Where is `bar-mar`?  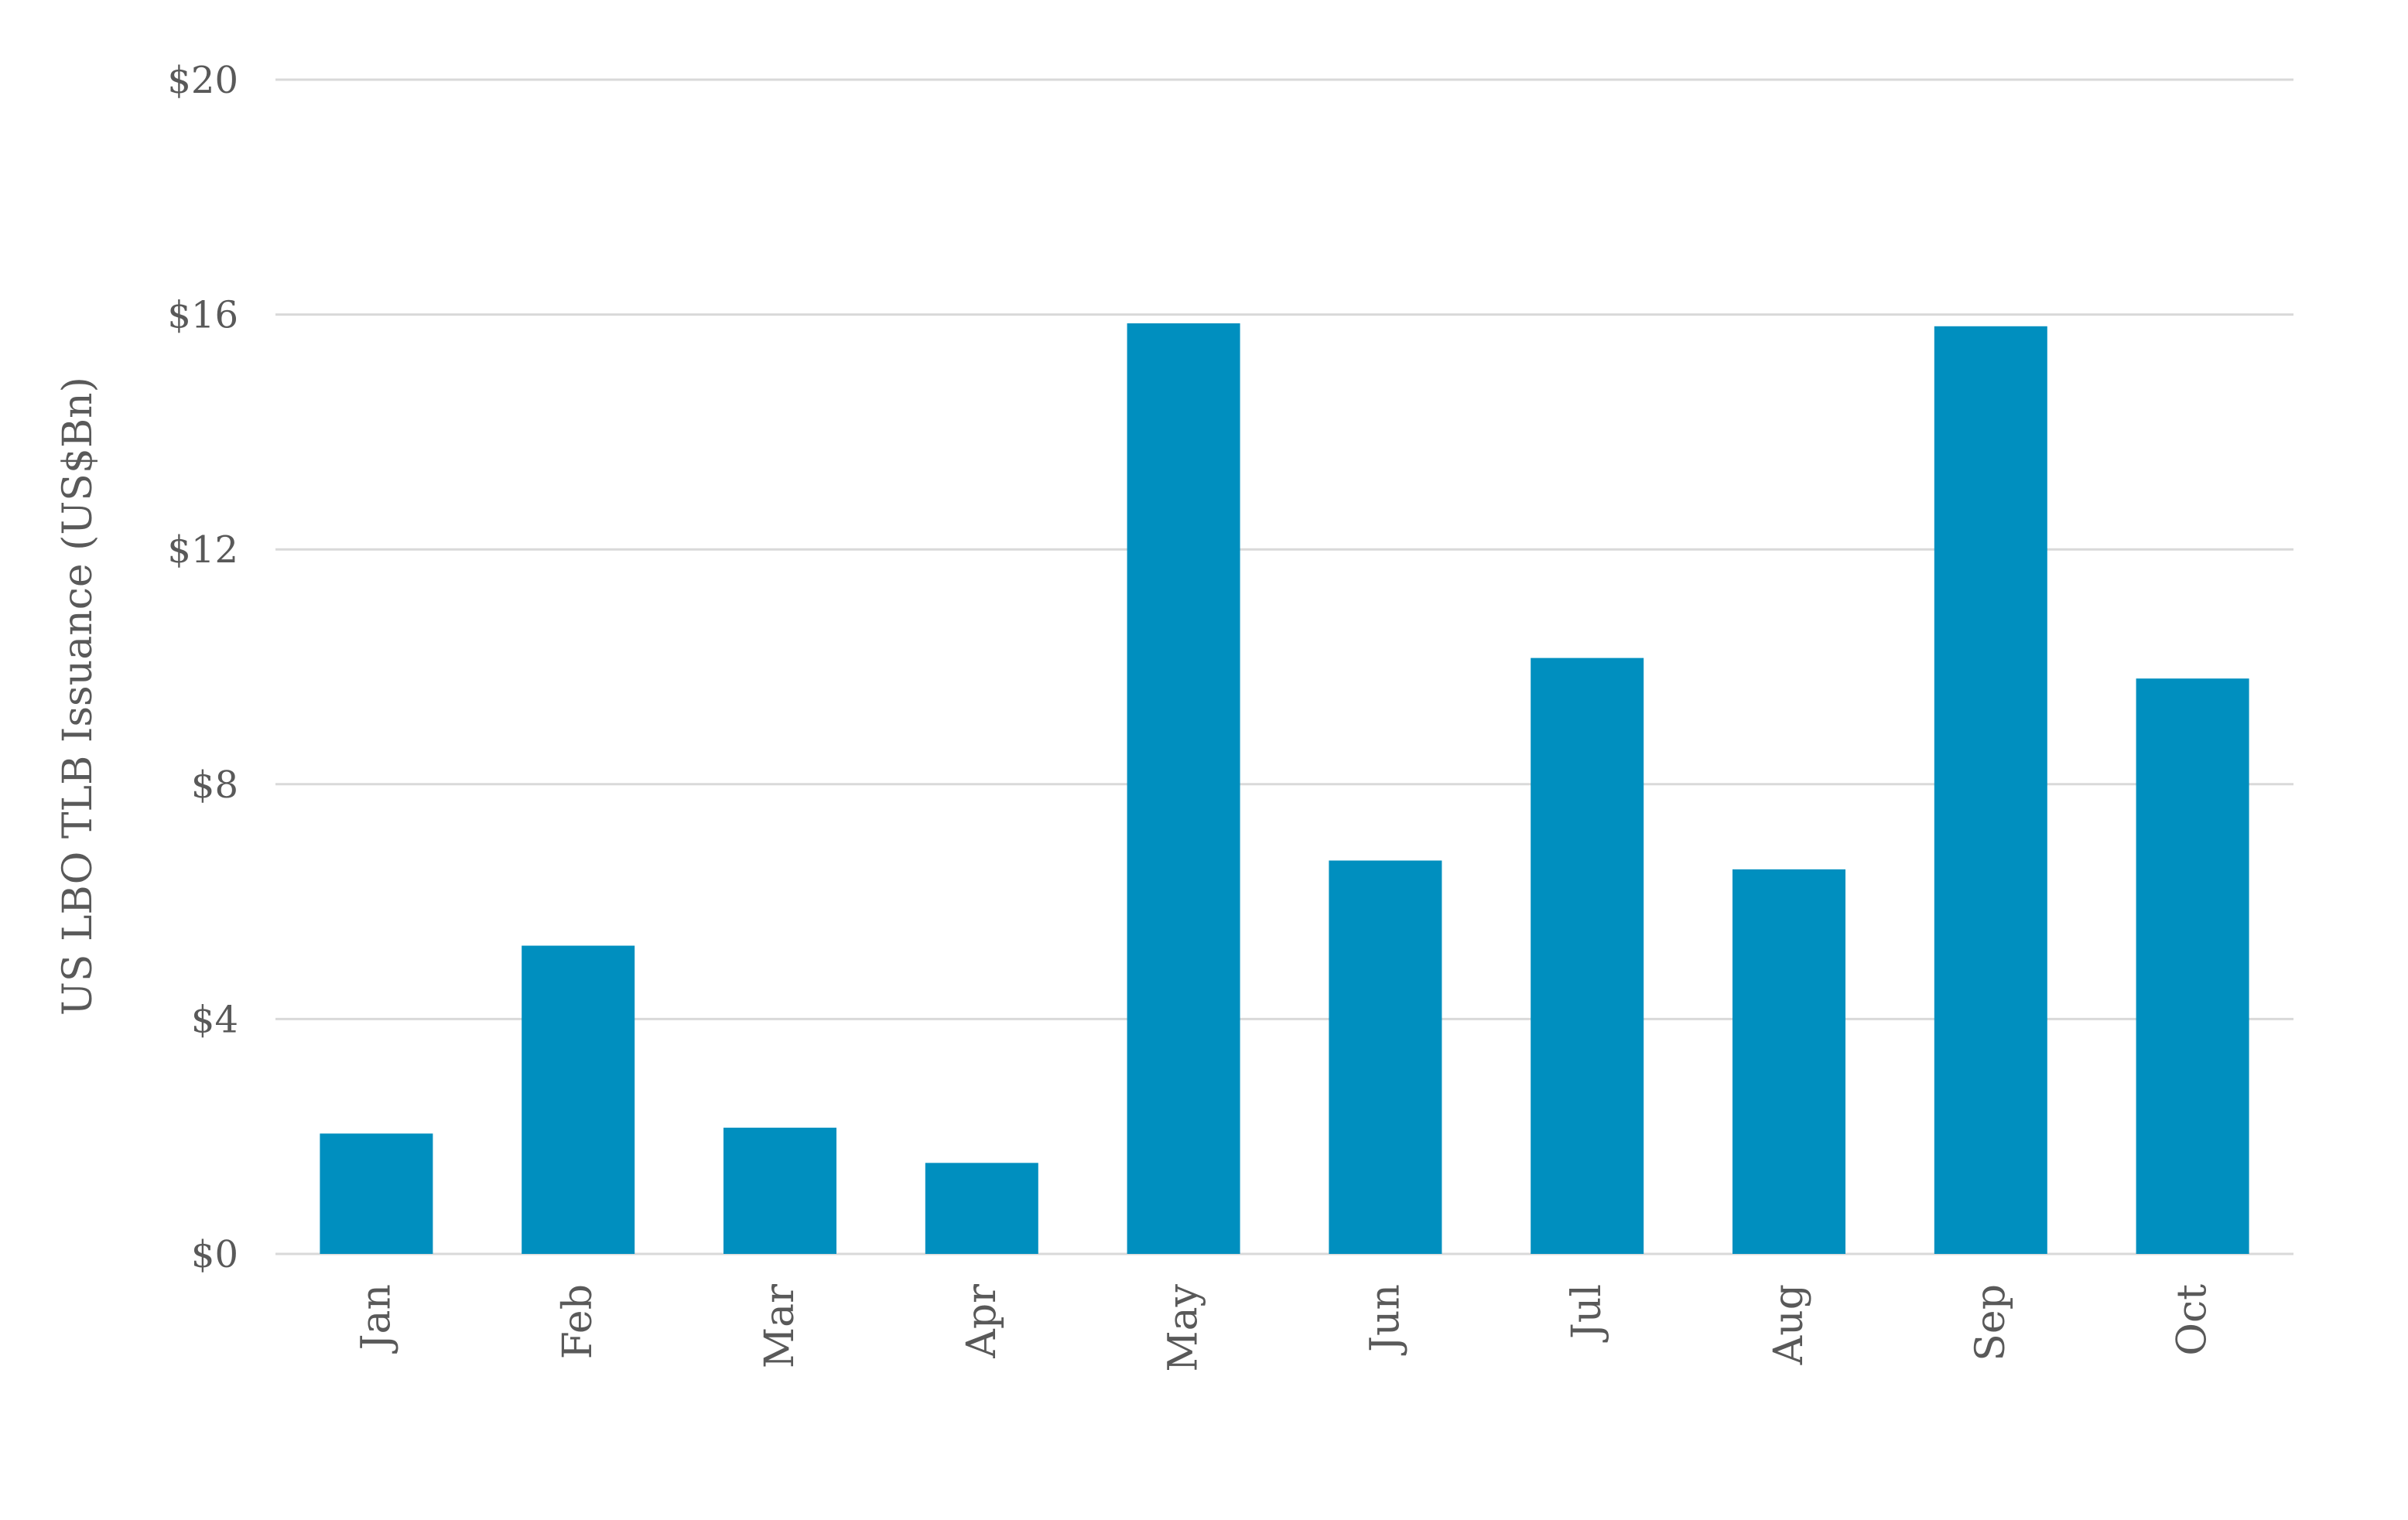
bar-mar is located at coordinates (779, 1191).